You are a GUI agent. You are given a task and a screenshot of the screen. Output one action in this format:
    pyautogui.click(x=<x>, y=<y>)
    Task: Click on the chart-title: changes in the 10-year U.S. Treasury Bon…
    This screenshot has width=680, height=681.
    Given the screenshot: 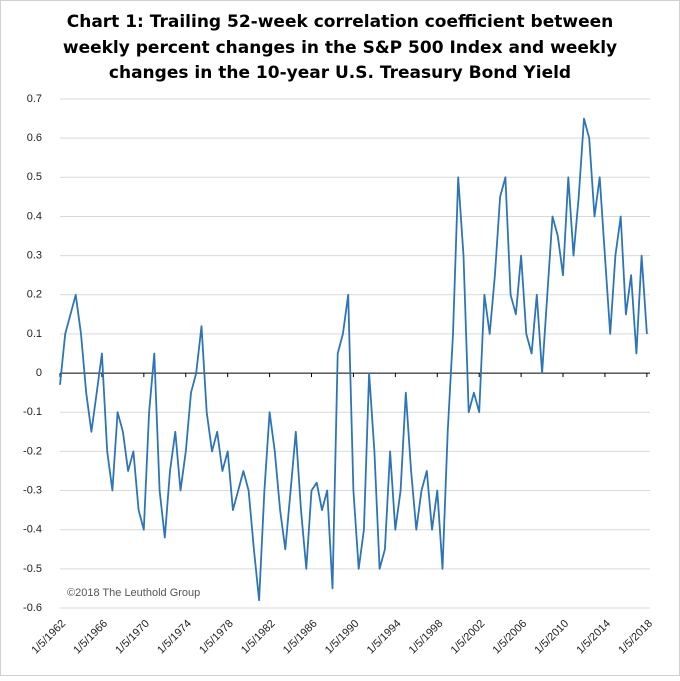 What is the action you would take?
    pyautogui.click(x=340, y=73)
    